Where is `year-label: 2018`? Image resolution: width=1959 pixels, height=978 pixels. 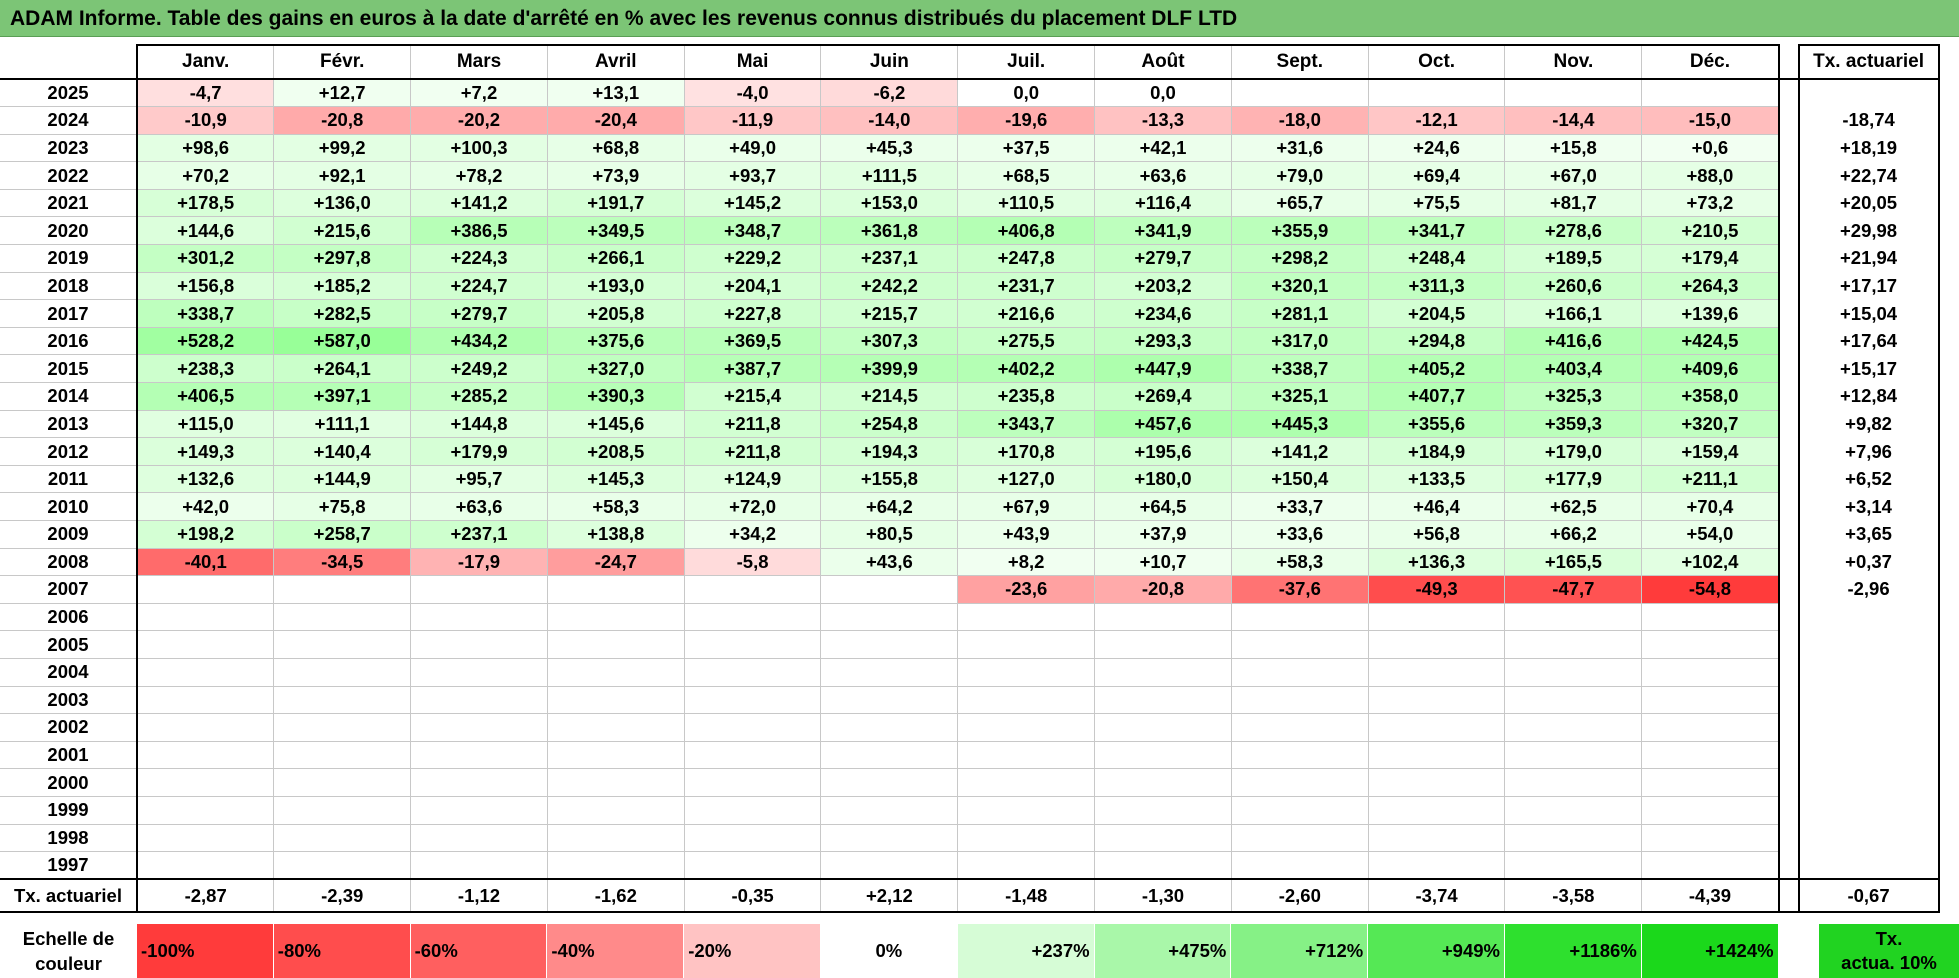
year-label: 2018 is located at coordinates (69, 286).